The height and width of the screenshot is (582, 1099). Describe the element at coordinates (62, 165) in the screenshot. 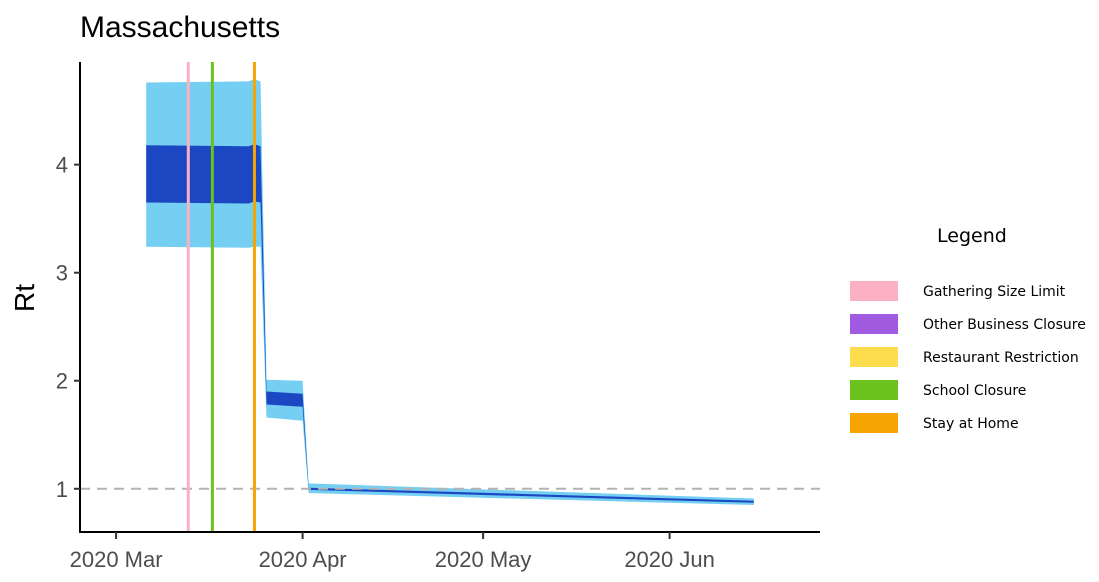

I see `y-tick-label-3: 4` at that location.